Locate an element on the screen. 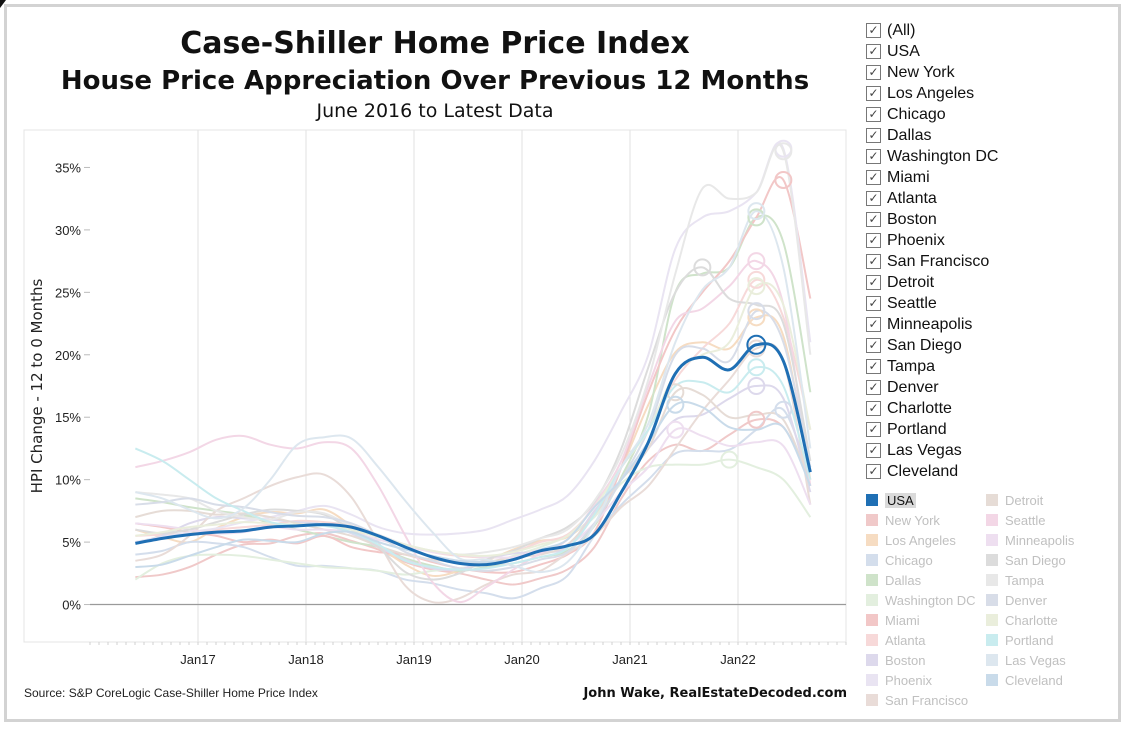  legend-item: New York is located at coordinates (916, 520).